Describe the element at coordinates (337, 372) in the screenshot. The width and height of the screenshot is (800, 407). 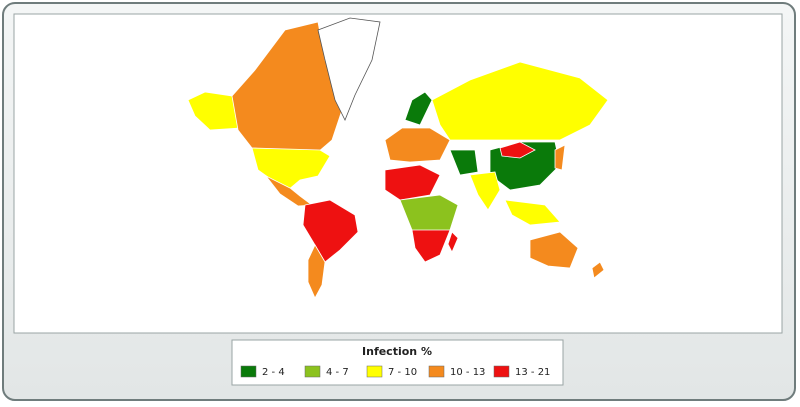
I see `legend-label: 4 - 7` at that location.